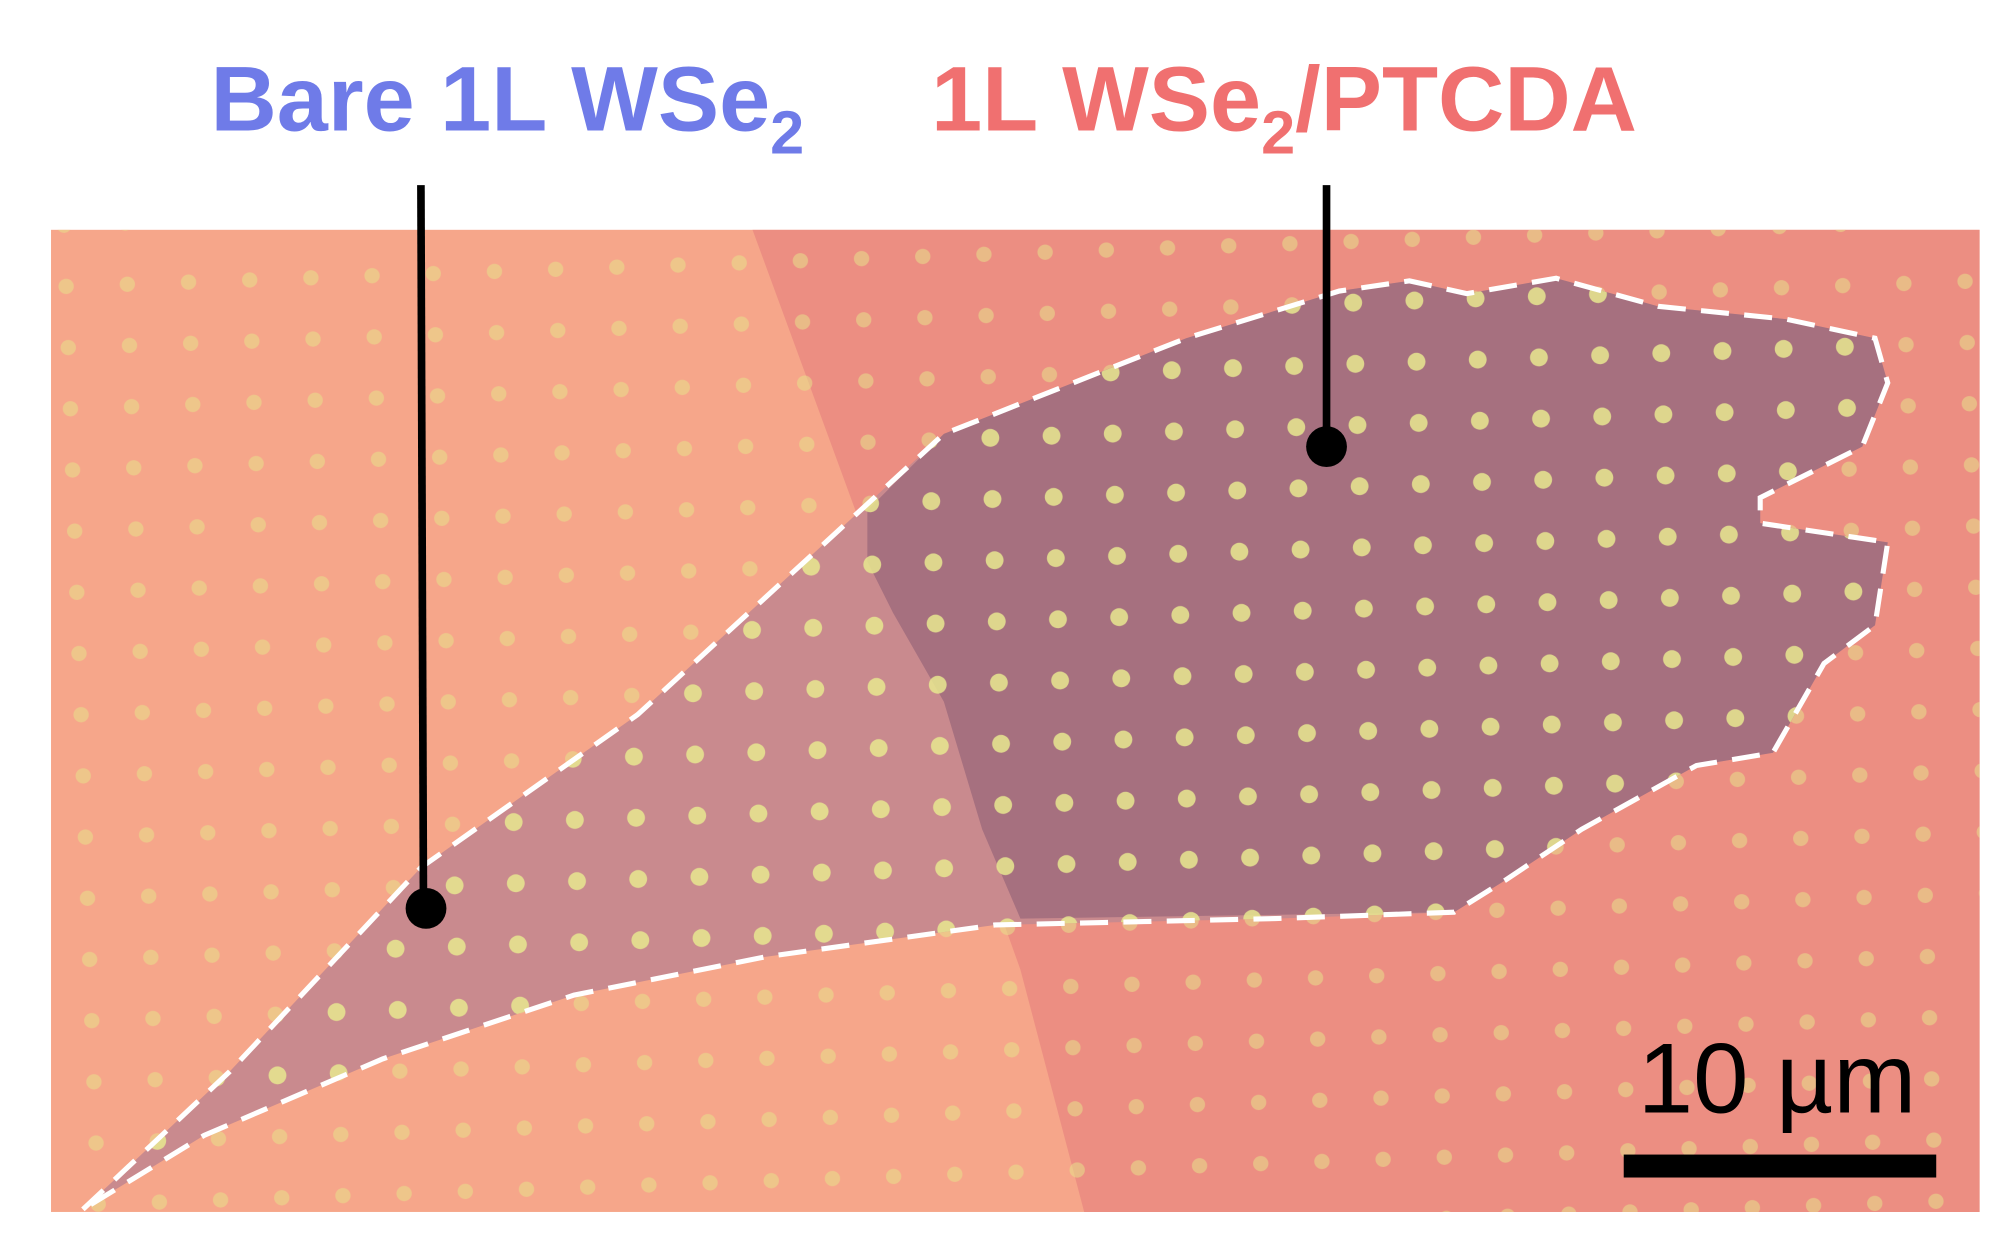  I want to click on ptcda-label: 1L WSe2/PTCDA, so click(1284, 107).